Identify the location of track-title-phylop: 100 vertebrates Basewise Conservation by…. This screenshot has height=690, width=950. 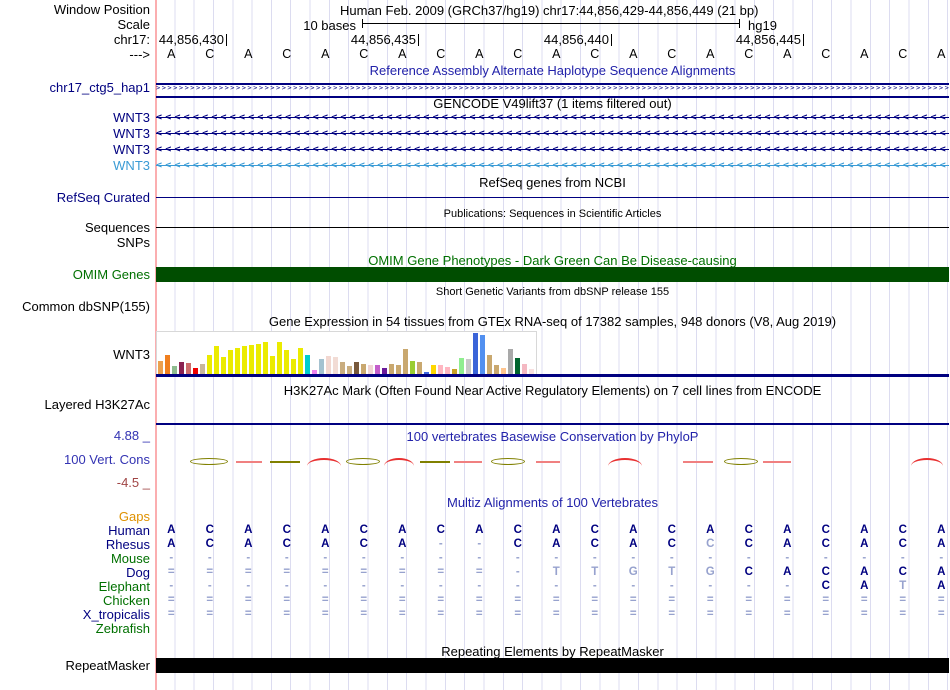
(552, 436).